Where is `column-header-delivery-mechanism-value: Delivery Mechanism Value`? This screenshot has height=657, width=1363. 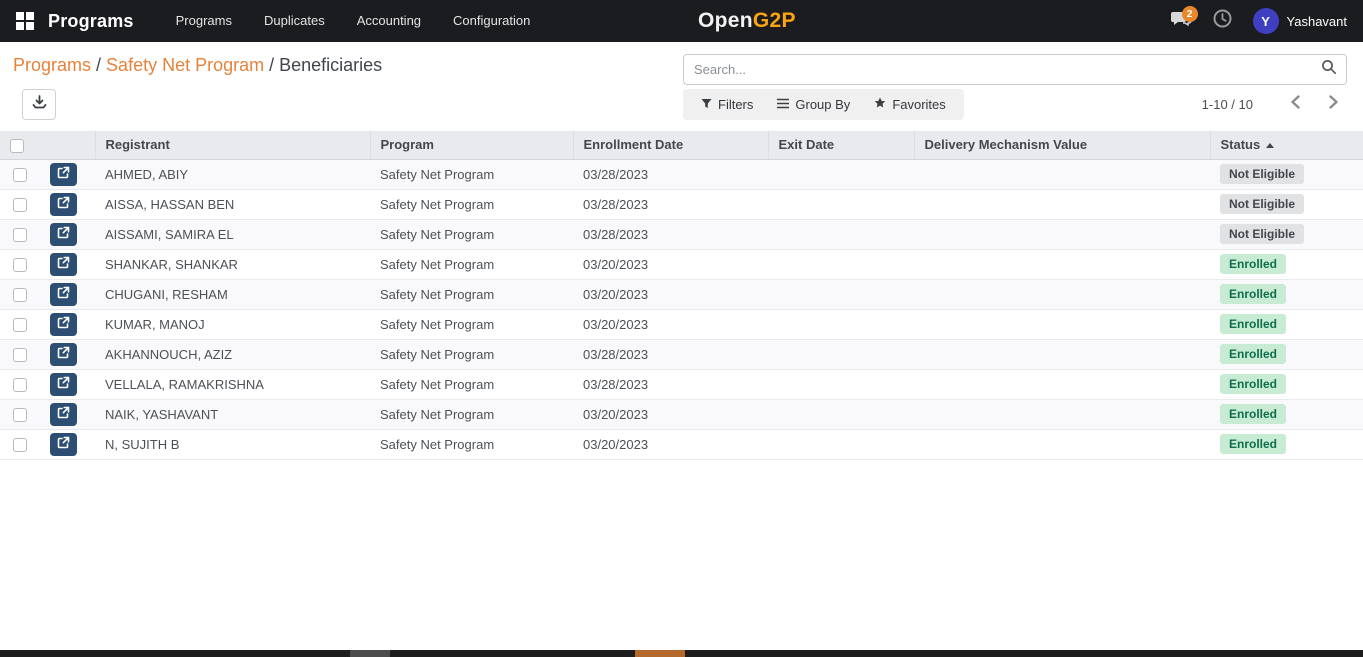 column-header-delivery-mechanism-value: Delivery Mechanism Value is located at coordinates (1061, 145).